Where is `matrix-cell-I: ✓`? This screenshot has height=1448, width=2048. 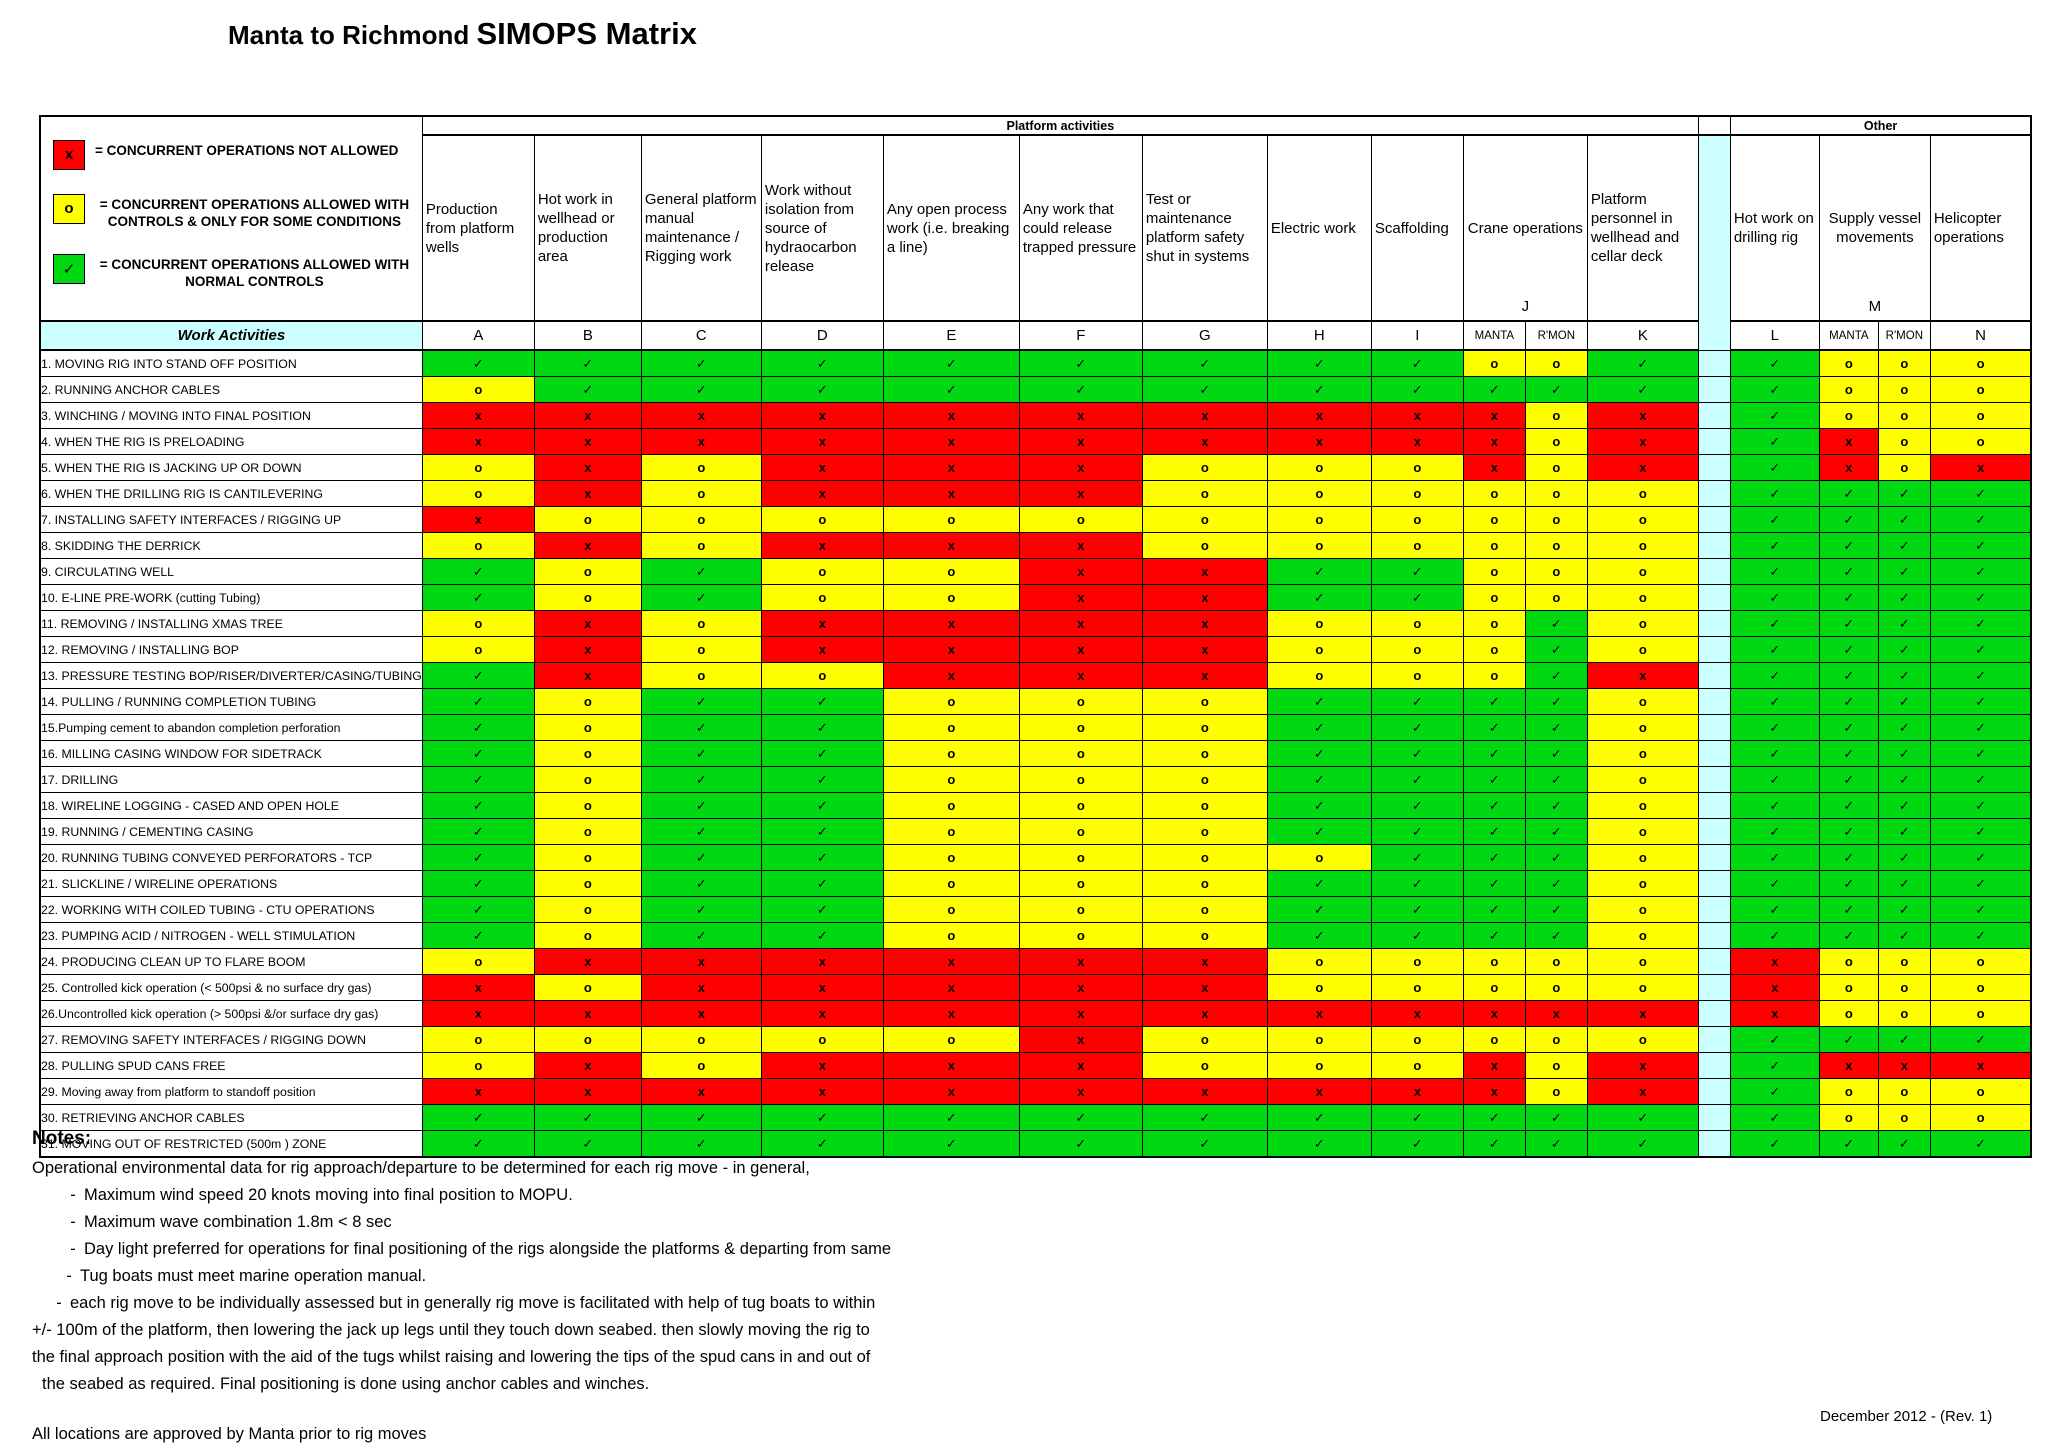
matrix-cell-I: ✓ is located at coordinates (1417, 727).